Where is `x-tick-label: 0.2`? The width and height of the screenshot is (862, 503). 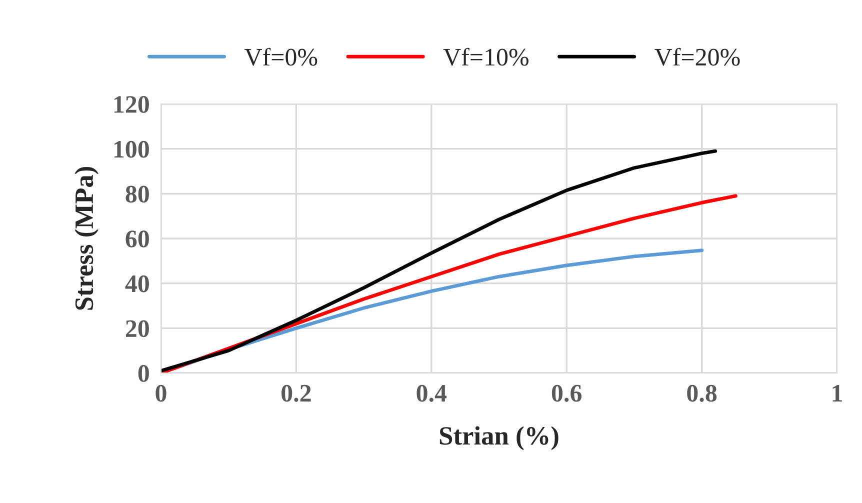
x-tick-label: 0.2 is located at coordinates (296, 393).